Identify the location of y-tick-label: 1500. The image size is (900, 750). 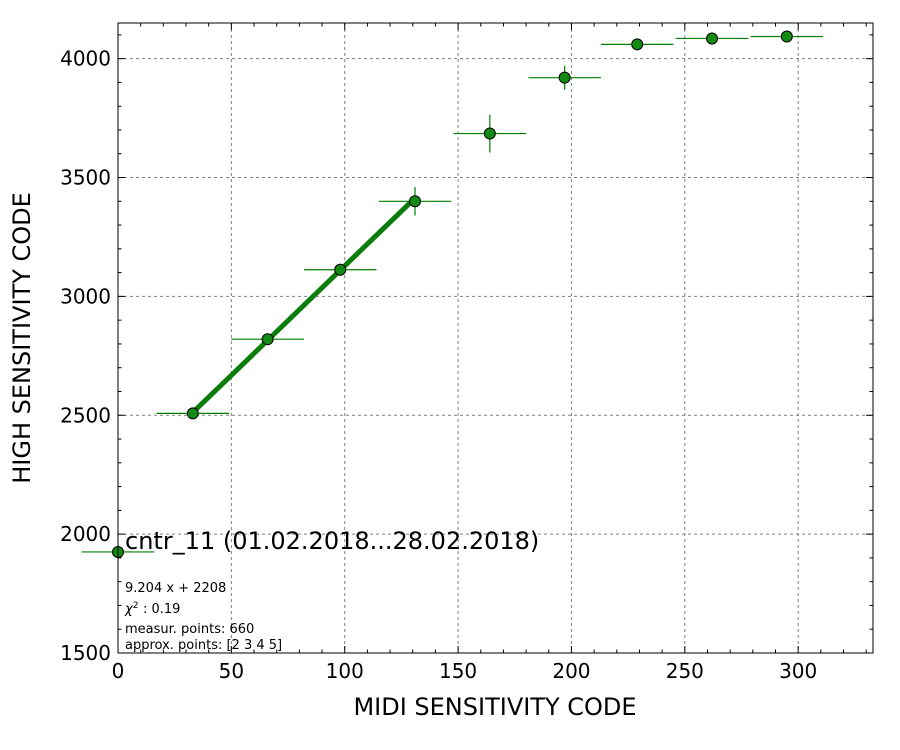
(85, 653).